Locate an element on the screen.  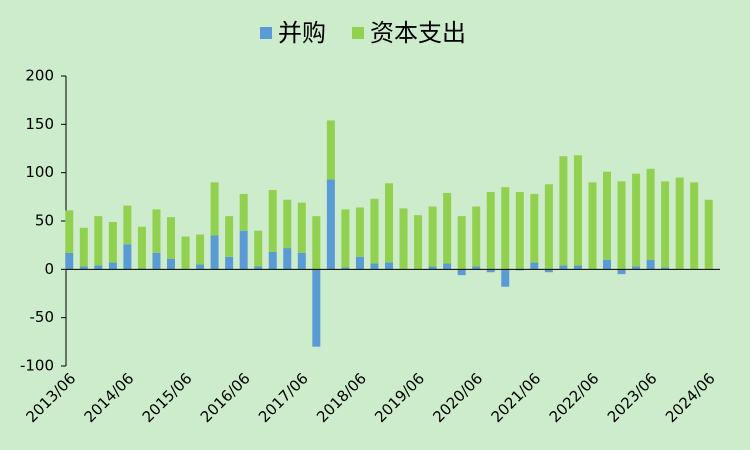
y-tick-label: -50 is located at coordinates (42, 317).